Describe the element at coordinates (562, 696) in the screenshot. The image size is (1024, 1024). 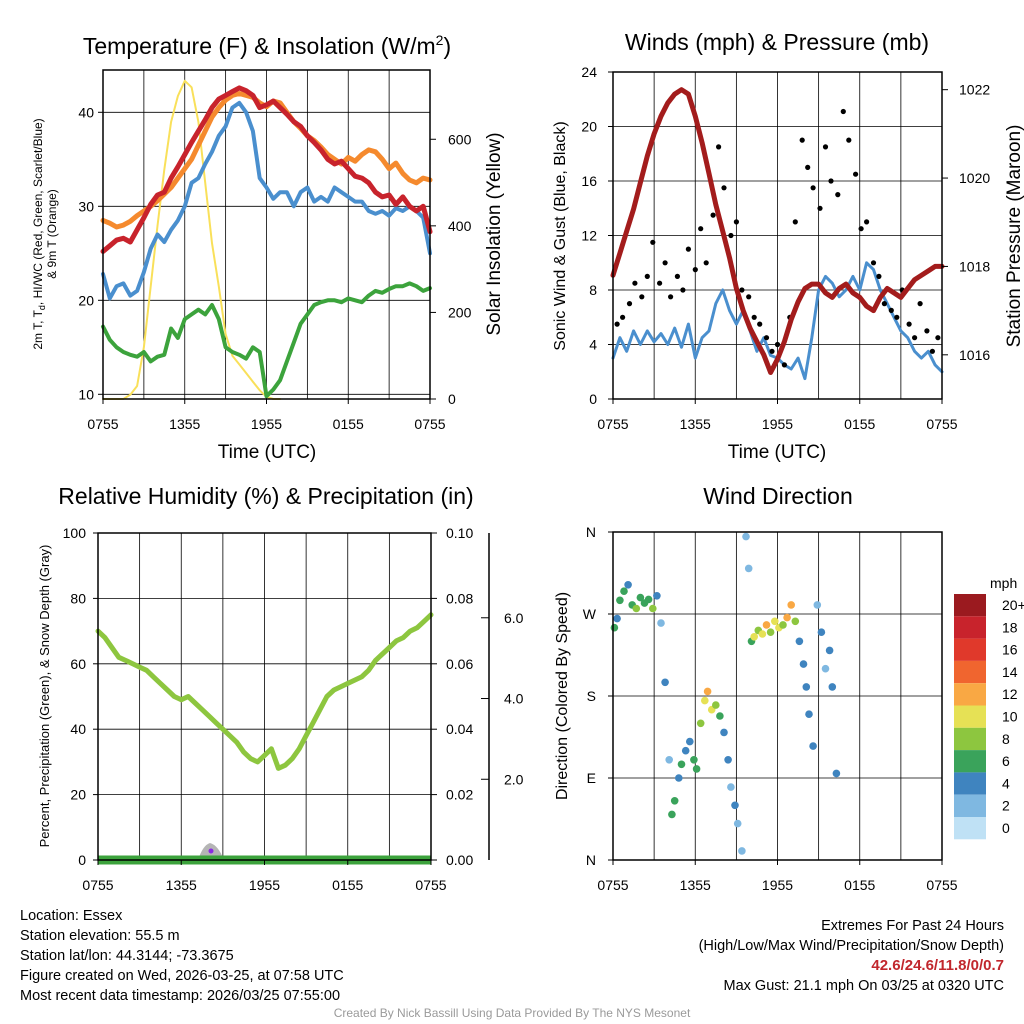
I see `direction-ylabel: Direction (Colored By Speed)` at that location.